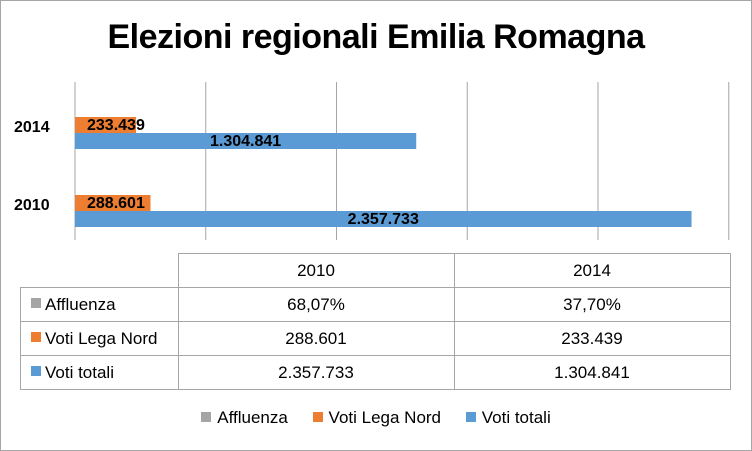 Image resolution: width=752 pixels, height=451 pixels. I want to click on row-label-text: Voti totali, so click(79, 372).